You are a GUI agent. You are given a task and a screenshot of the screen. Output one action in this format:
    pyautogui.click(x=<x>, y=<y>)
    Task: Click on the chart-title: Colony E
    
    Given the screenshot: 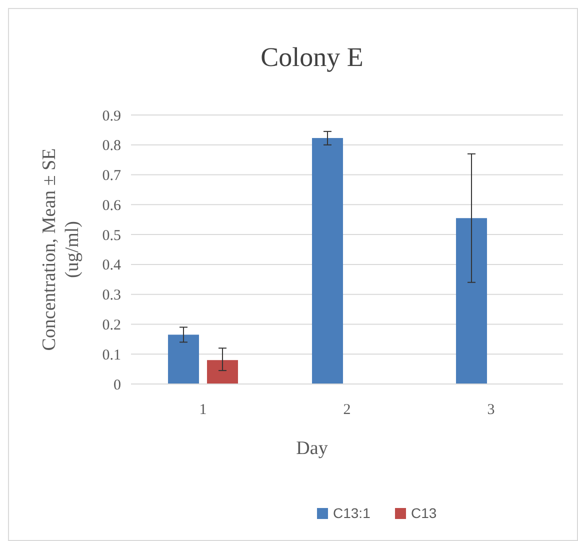 What is the action you would take?
    pyautogui.click(x=312, y=57)
    